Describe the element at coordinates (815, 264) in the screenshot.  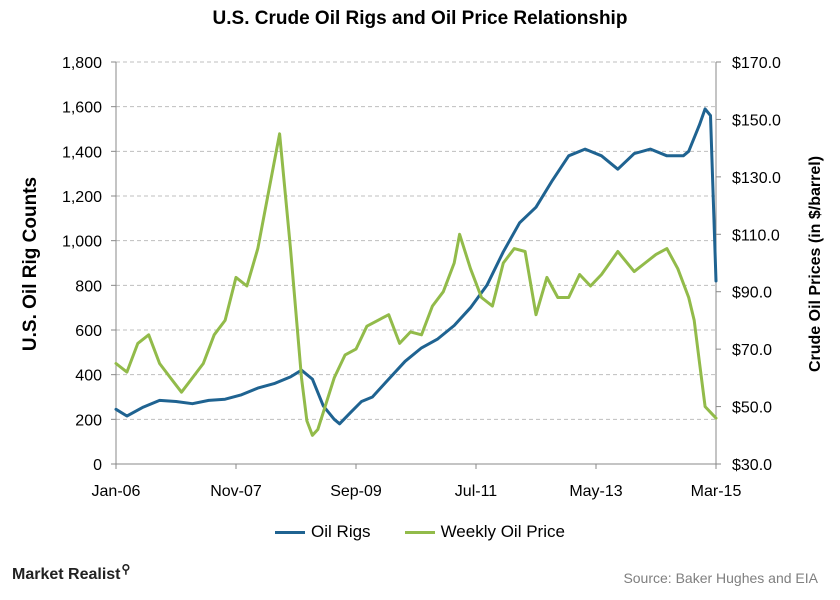
I see `right-axis-title: Crude Oil Prices (in $/barrel)` at that location.